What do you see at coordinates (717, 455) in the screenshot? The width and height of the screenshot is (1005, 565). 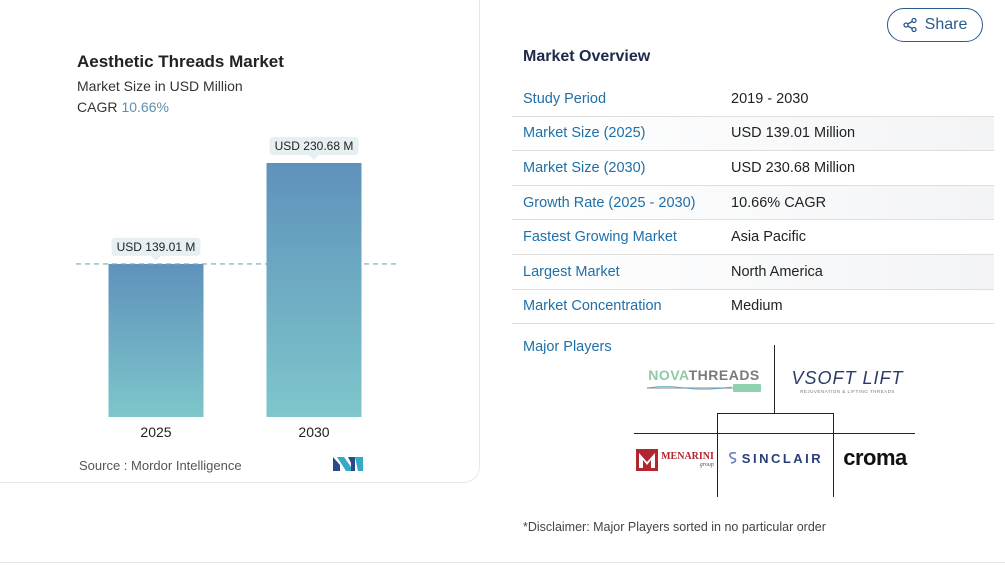 I see `grid-divider-left` at bounding box center [717, 455].